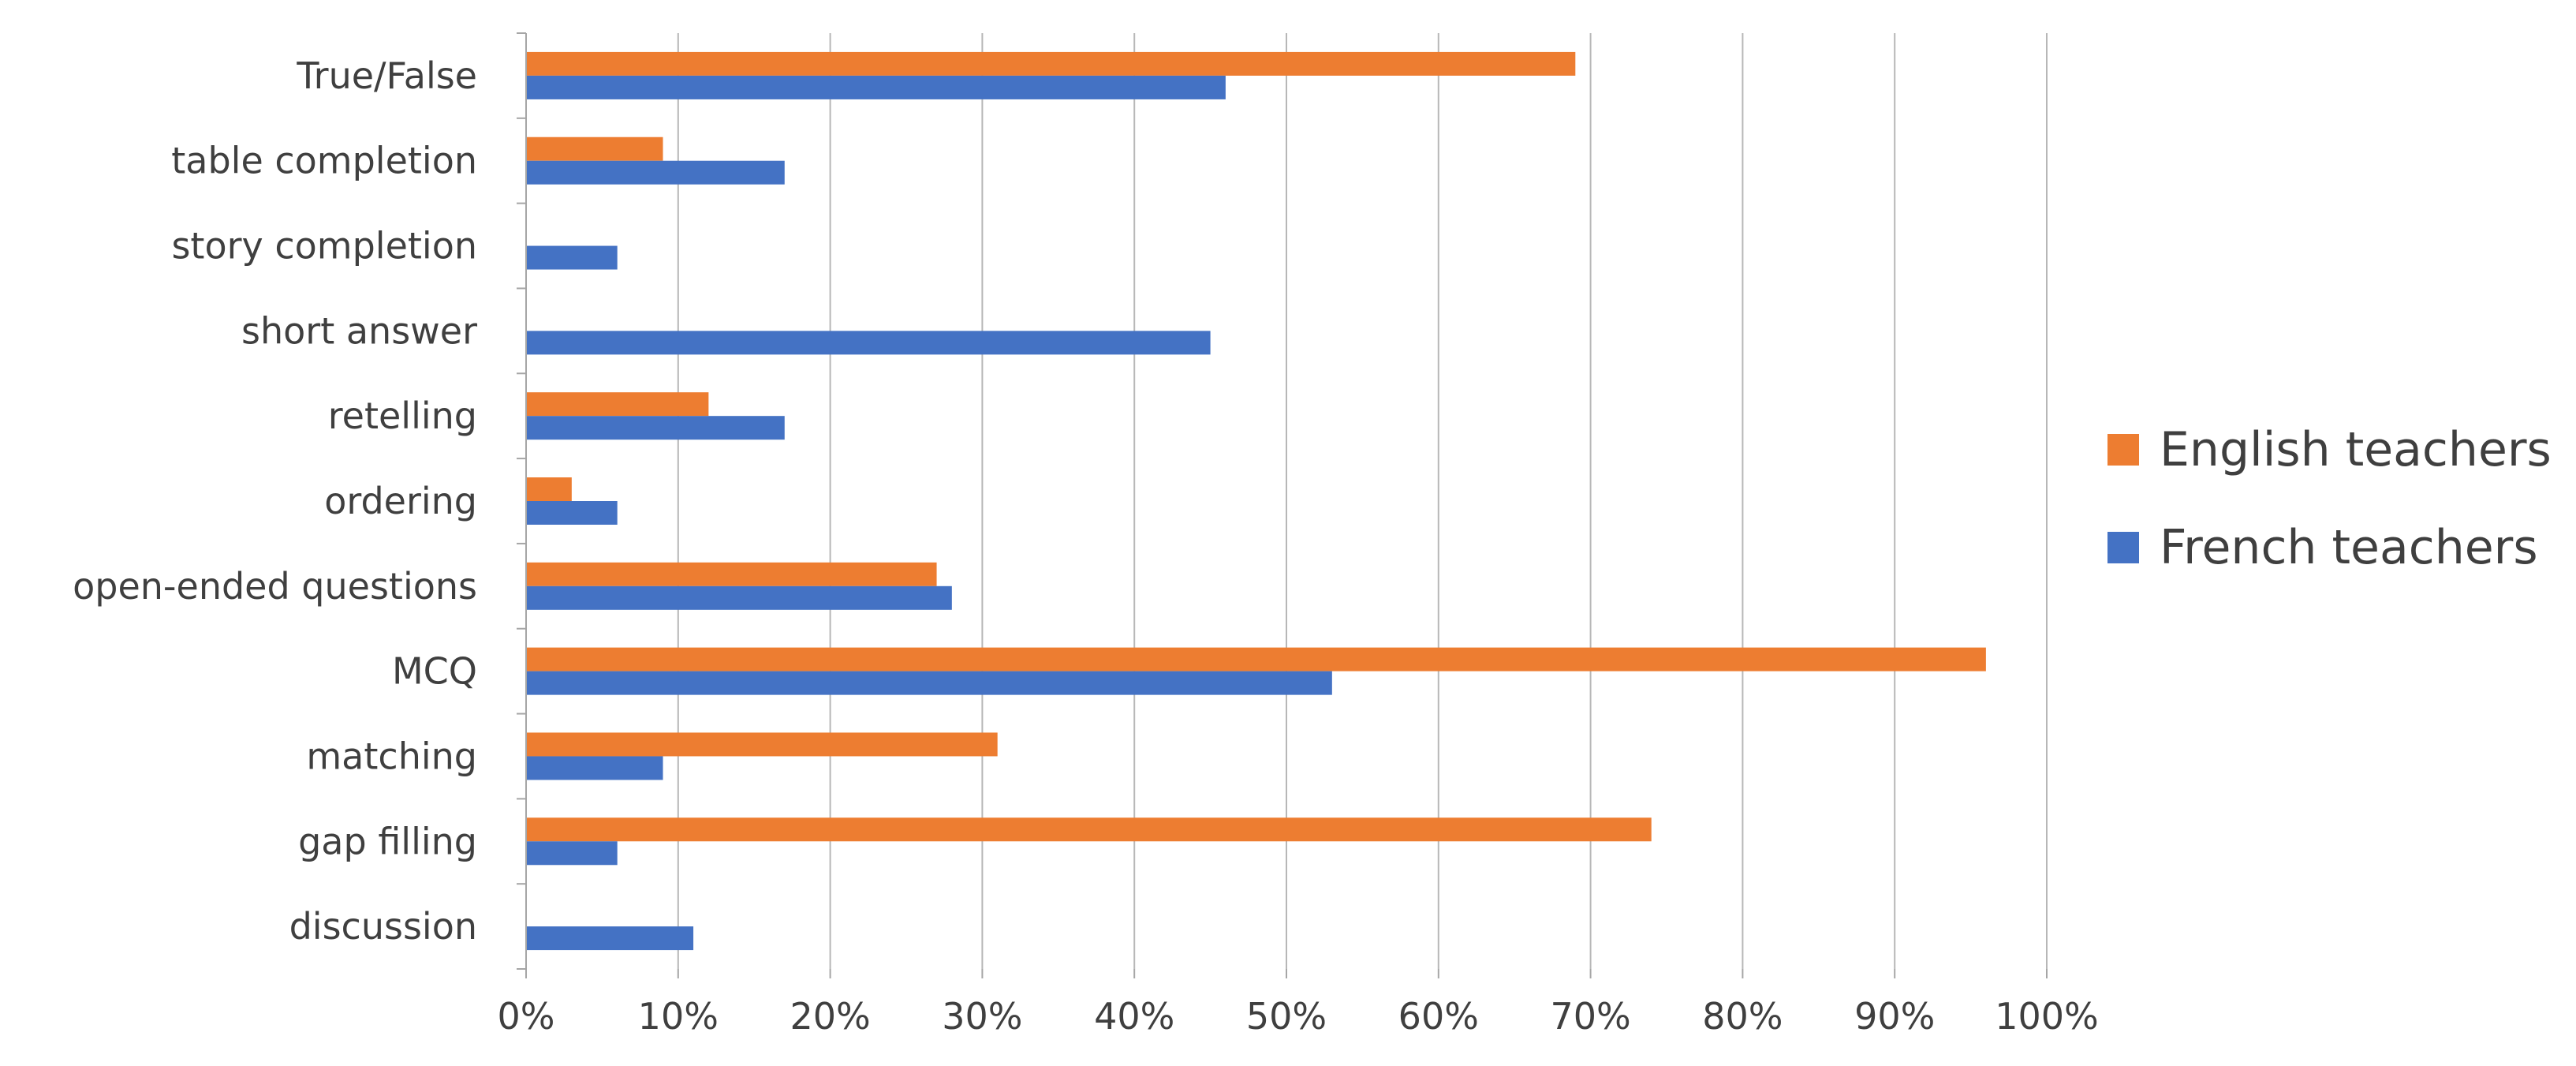 Image resolution: width=2576 pixels, height=1066 pixels. I want to click on legend: English teachers French teachers, so click(2329, 498).